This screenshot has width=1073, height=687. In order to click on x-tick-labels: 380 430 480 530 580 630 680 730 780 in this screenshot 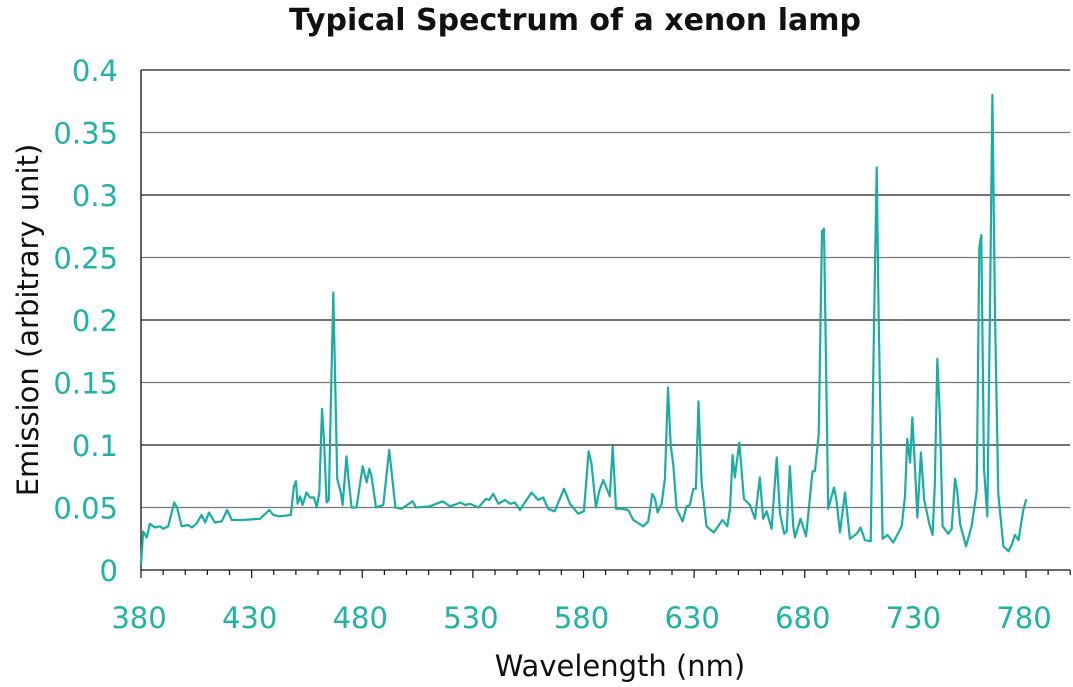, I will do `click(581, 618)`.